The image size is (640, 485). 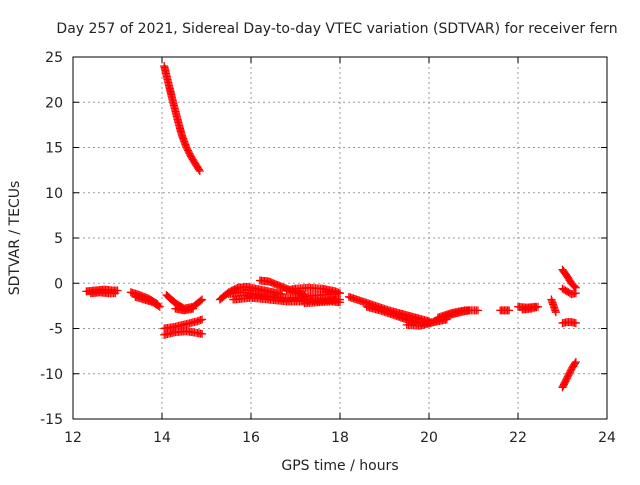 I want to click on x-axis-label: GPS time / hours, so click(x=339, y=466).